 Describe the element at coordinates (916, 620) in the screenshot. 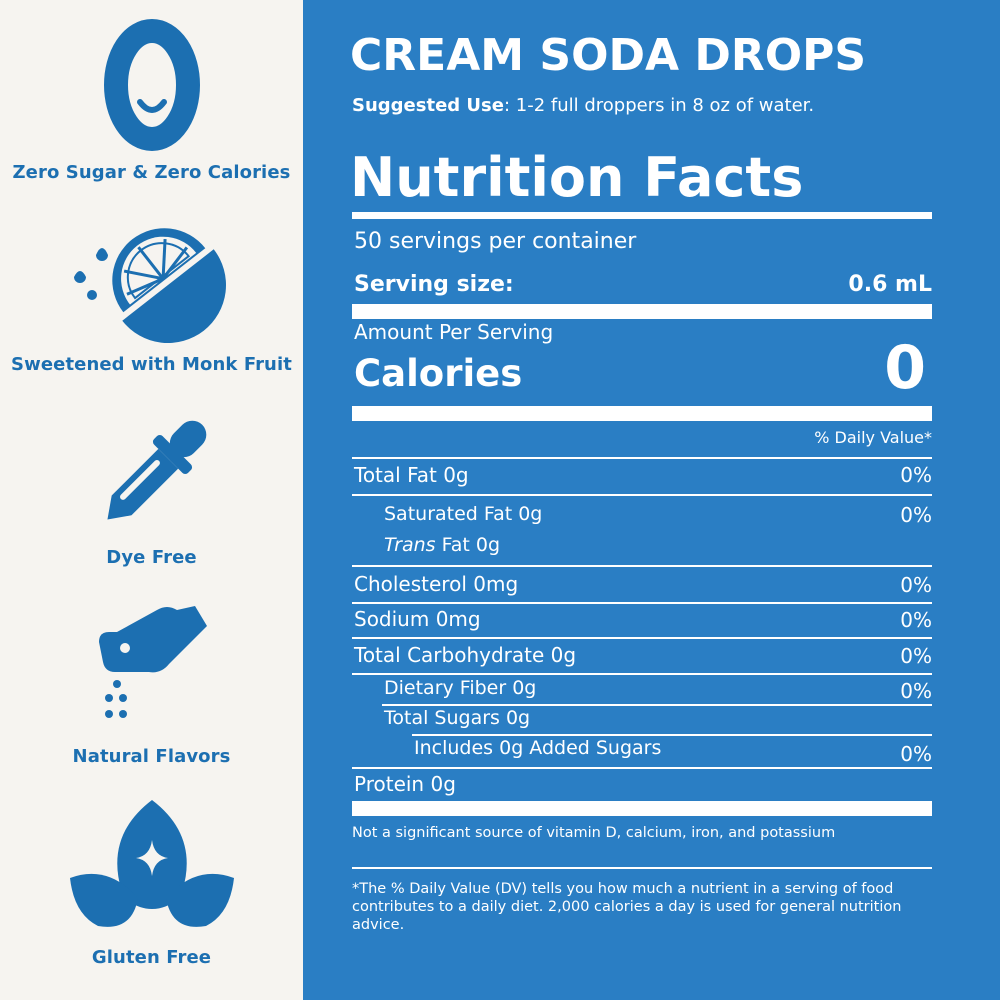

I see `dv-sodium: 0%` at that location.